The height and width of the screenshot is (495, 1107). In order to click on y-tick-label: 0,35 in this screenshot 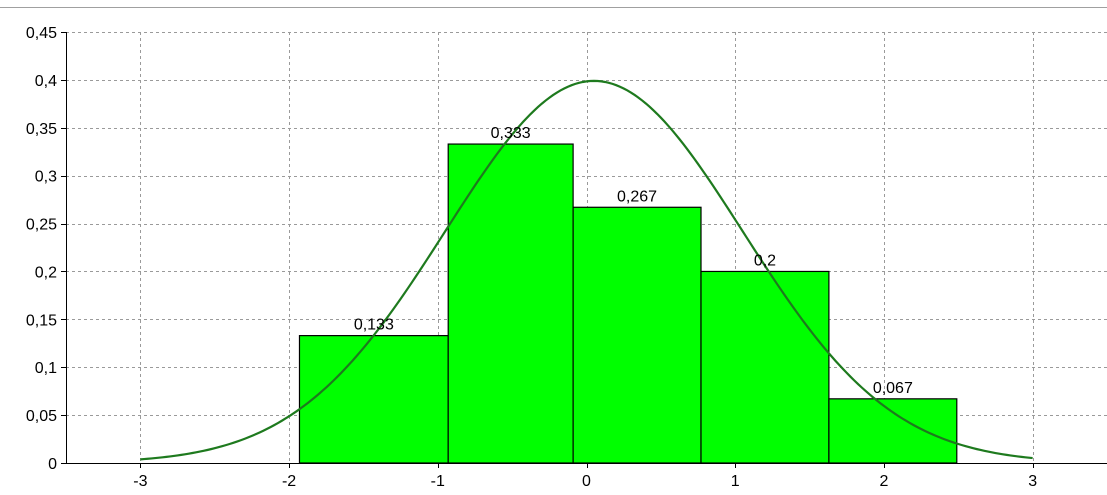, I will do `click(41, 129)`.